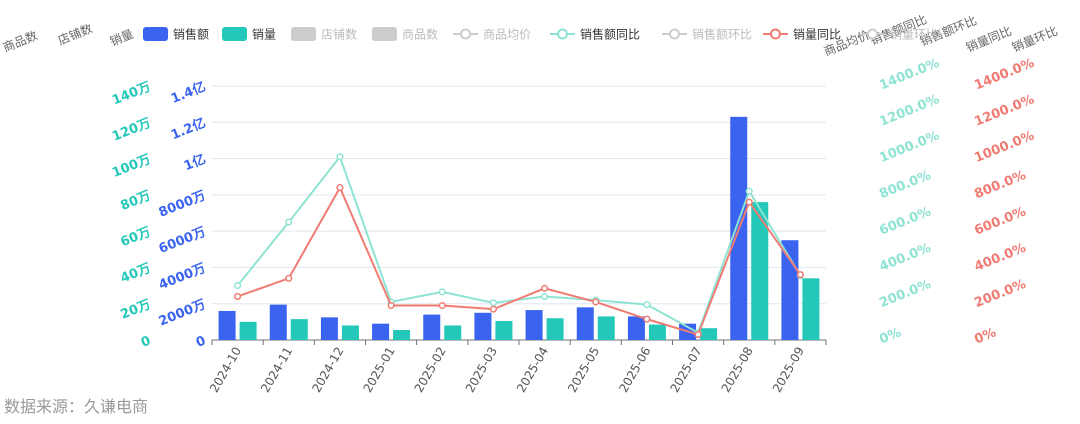 This screenshot has width=1080, height=424. Describe the element at coordinates (583, 370) in the screenshot. I see `x-tick-label: 2025-05` at that location.